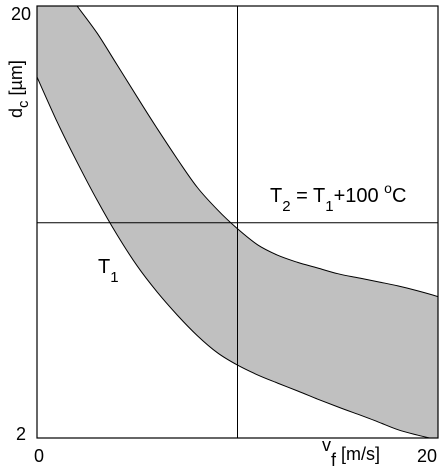  What do you see at coordinates (329, 206) in the screenshot?
I see `t2-label-rhs-sub: 1` at bounding box center [329, 206].